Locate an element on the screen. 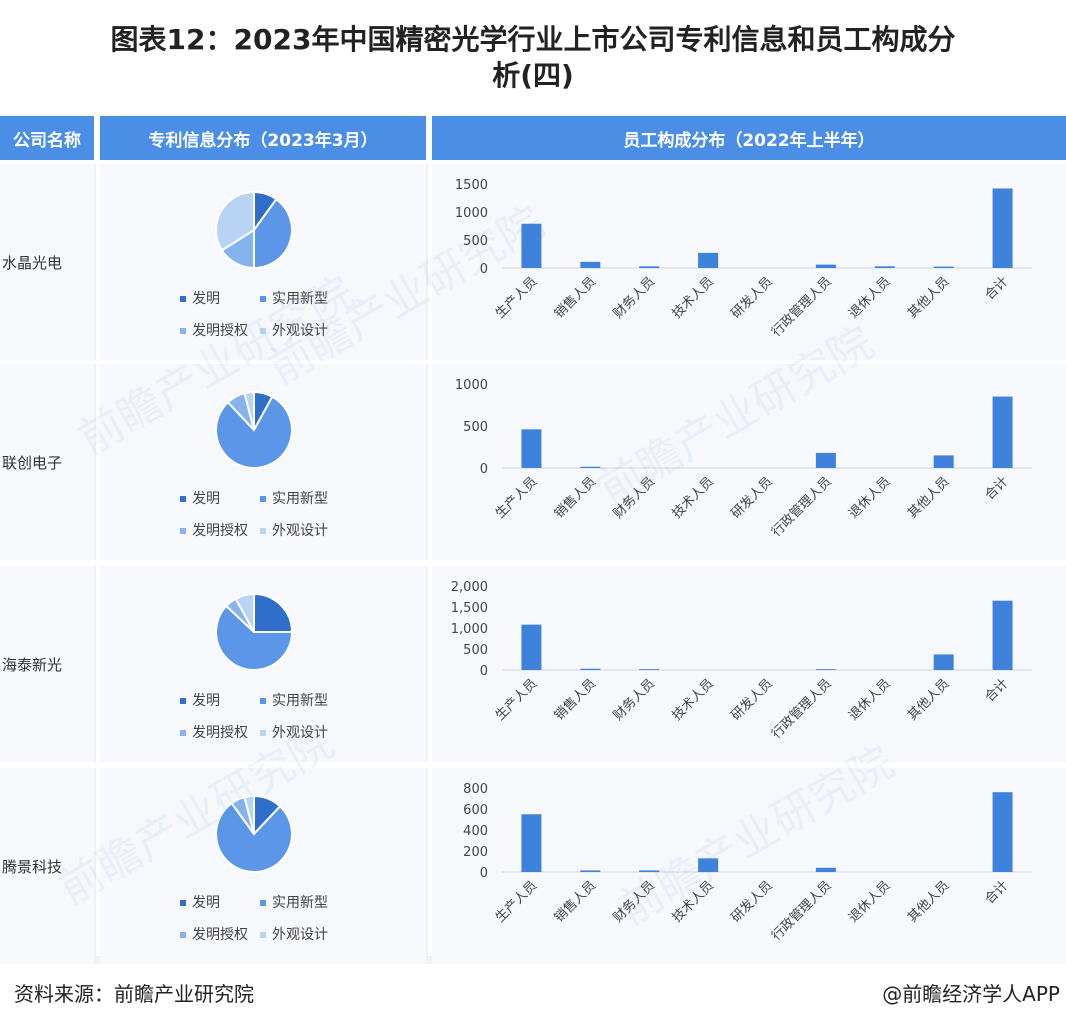 The width and height of the screenshot is (1066, 1034). patent-pie-chart is located at coordinates (254, 631).